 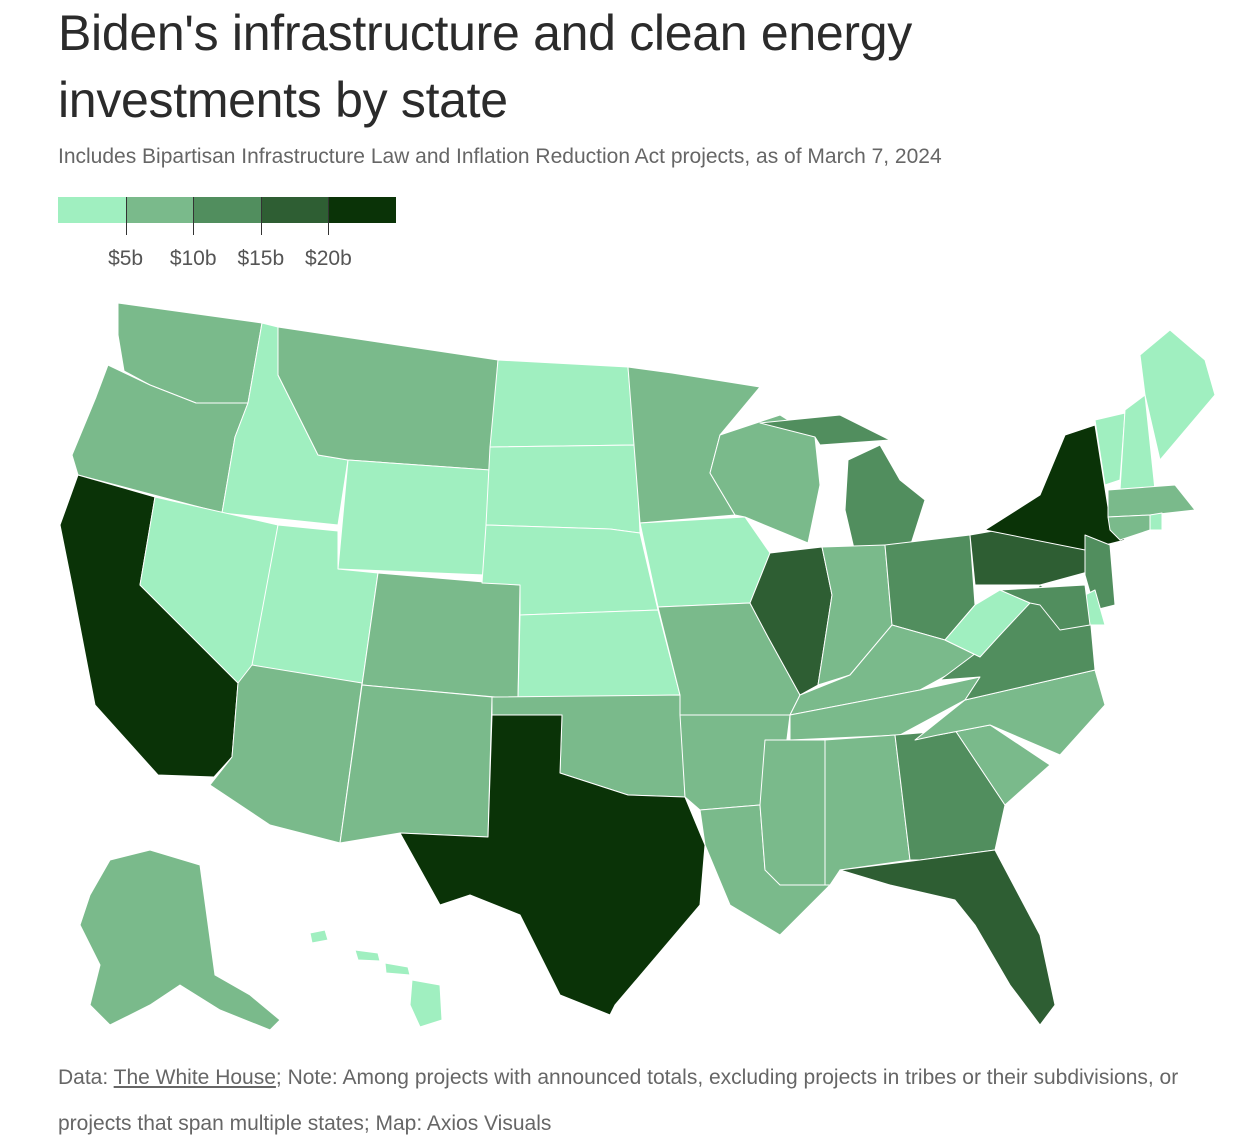 What do you see at coordinates (441, 636) in the screenshot?
I see `state-co` at bounding box center [441, 636].